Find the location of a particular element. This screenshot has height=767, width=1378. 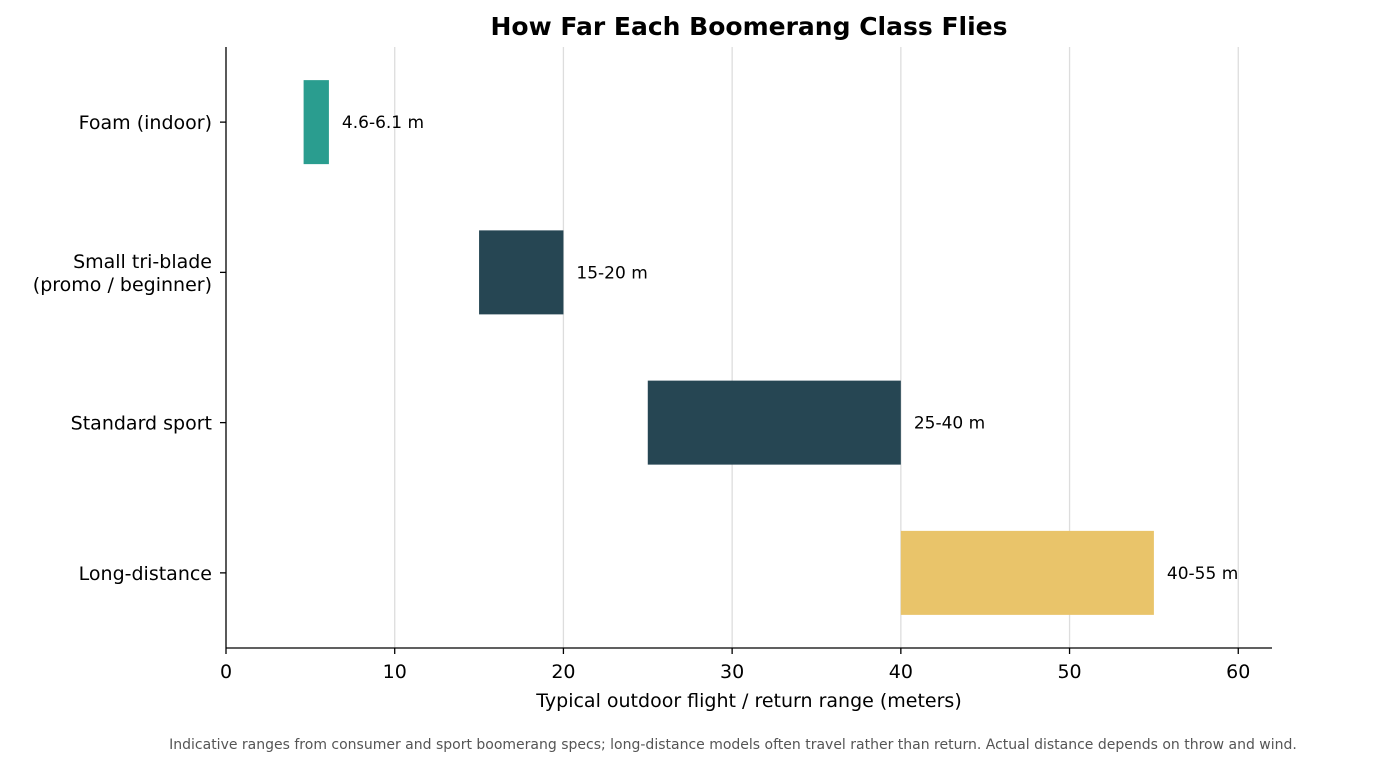

x-axis-ticks: 0 10 20 30 40 50 60 is located at coordinates (735, 665).